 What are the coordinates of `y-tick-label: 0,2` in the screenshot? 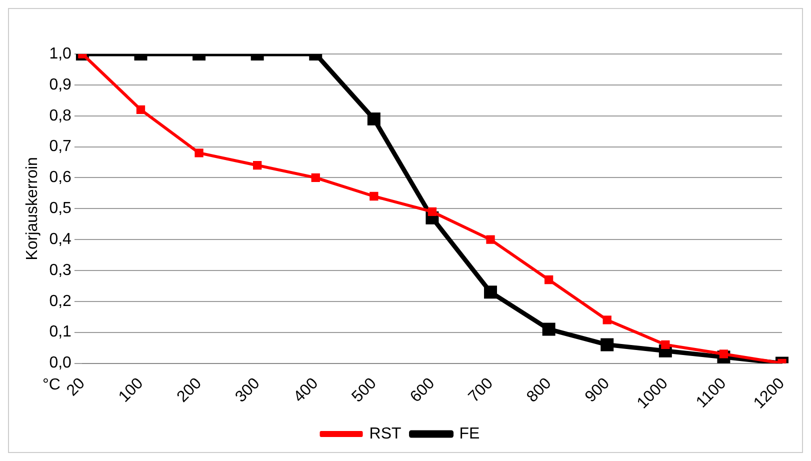 It's located at (60, 301).